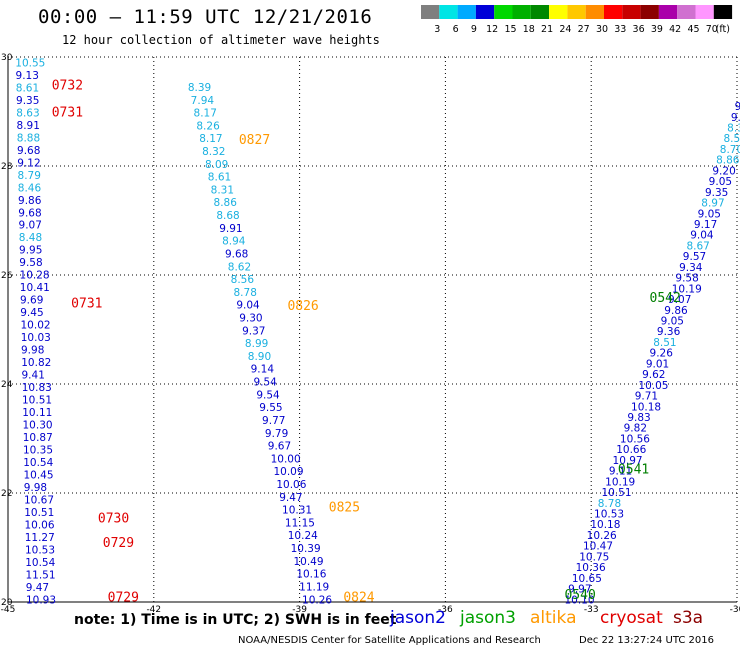 Image resolution: width=740 pixels, height=650 pixels. I want to click on swh-value-label: 10.30, so click(38, 425).